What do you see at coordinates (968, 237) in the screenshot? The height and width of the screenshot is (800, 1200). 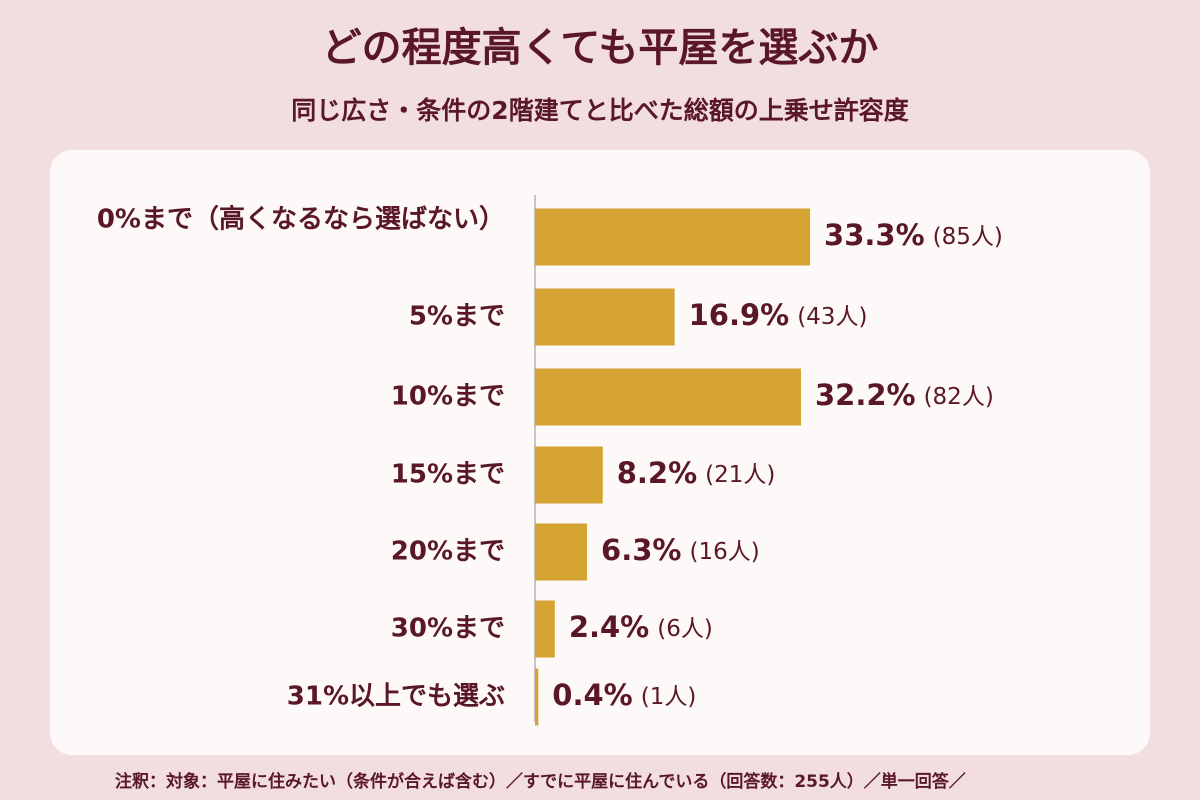 I see `count-label: (85人)` at bounding box center [968, 237].